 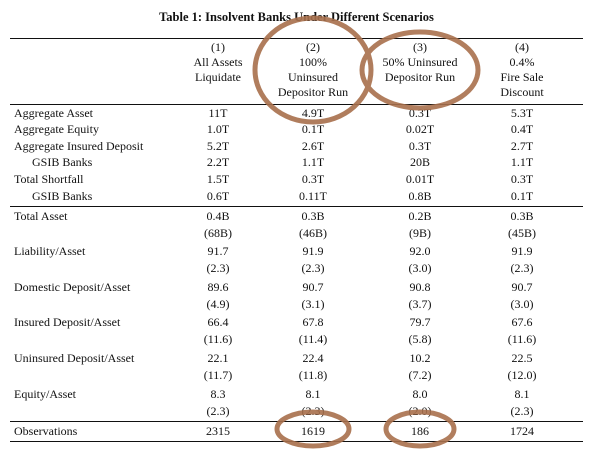 I want to click on column-header: All Assets, so click(x=218, y=62).